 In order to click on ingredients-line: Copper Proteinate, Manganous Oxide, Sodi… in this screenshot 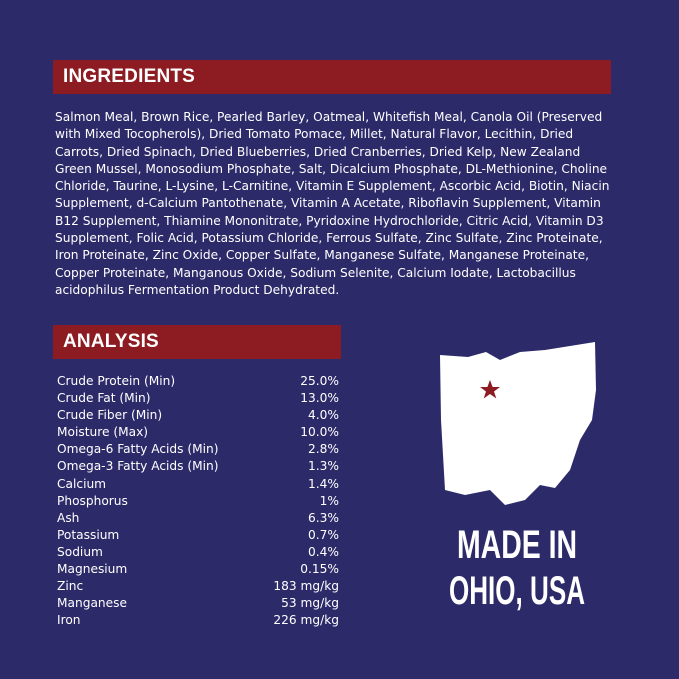, I will do `click(315, 272)`.